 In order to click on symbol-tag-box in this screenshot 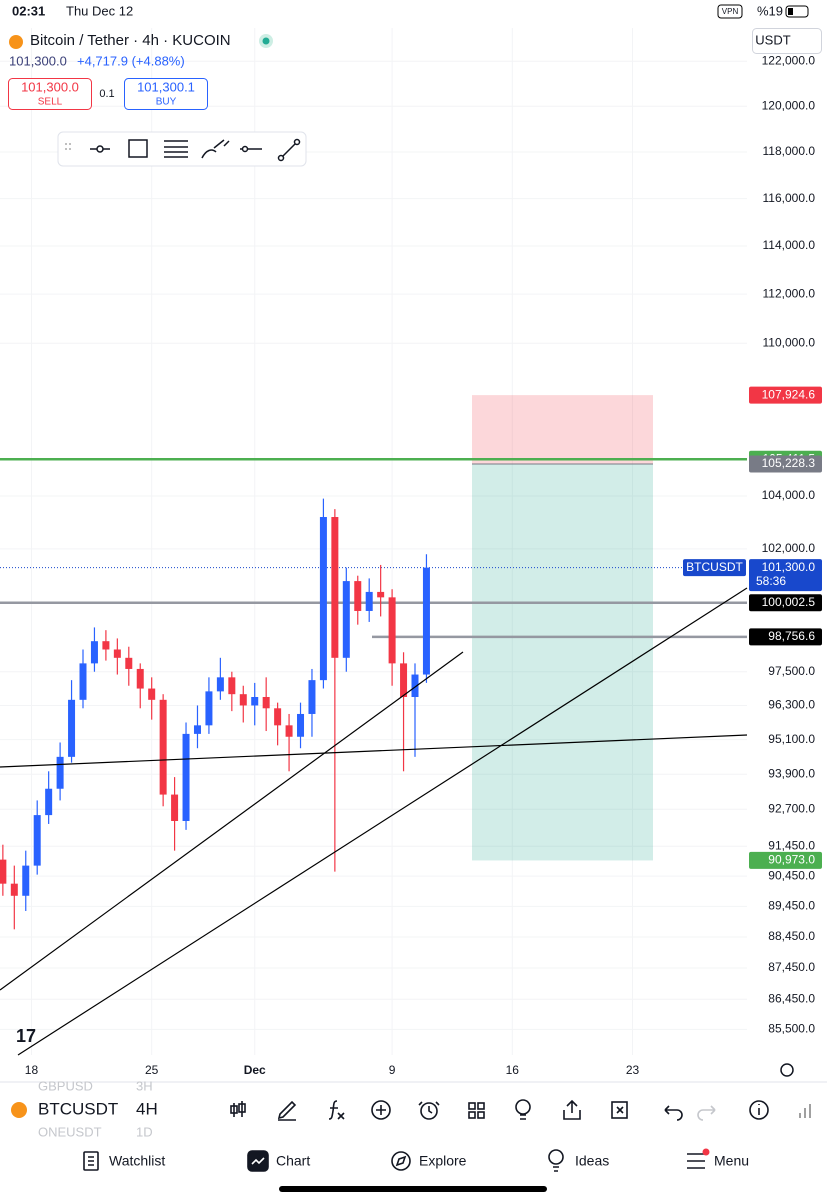, I will do `click(714, 568)`.